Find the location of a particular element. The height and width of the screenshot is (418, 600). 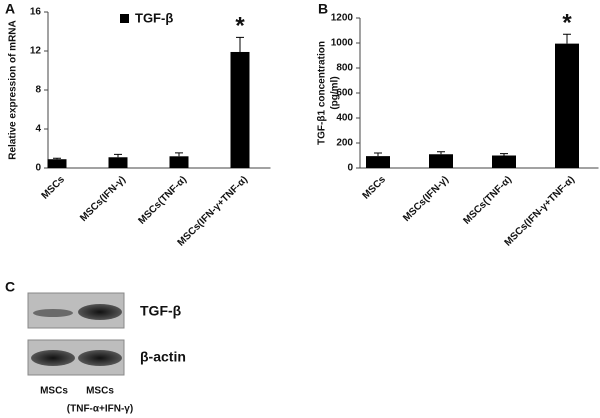

y-tick-label: 8 is located at coordinates (38, 90).